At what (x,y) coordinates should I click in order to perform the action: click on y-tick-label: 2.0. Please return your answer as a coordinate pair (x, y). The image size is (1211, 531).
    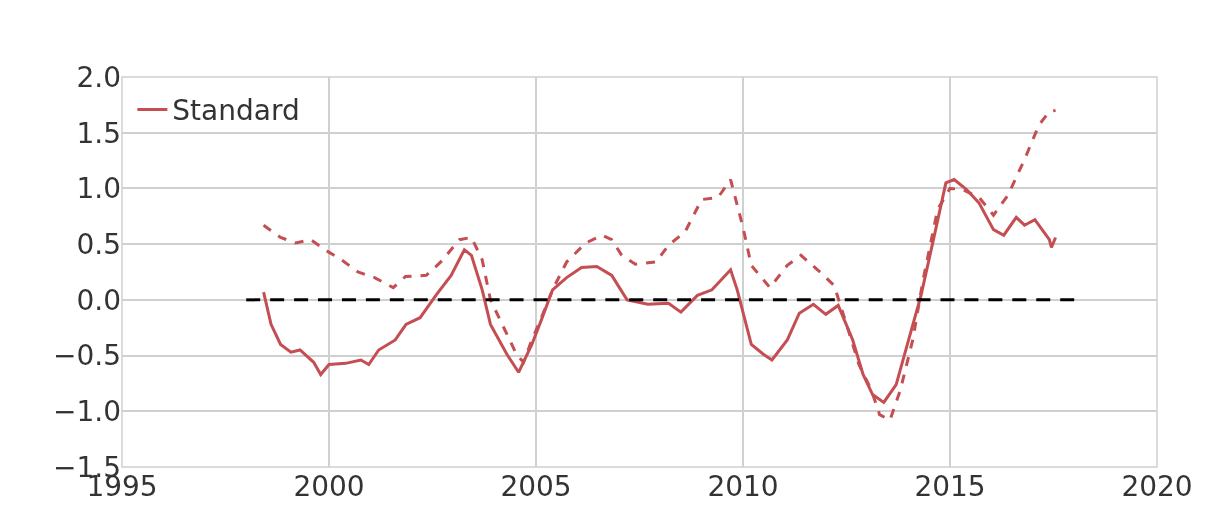
    Looking at the image, I should click on (98, 77).